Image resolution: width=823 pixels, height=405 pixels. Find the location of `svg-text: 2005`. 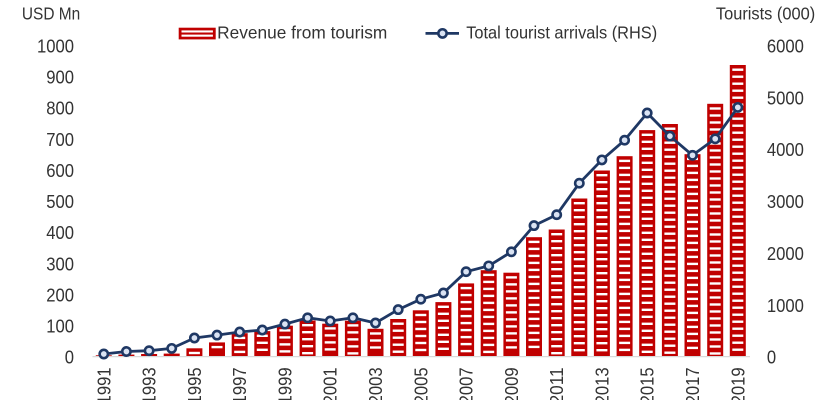

svg-text: 2005 is located at coordinates (421, 383).